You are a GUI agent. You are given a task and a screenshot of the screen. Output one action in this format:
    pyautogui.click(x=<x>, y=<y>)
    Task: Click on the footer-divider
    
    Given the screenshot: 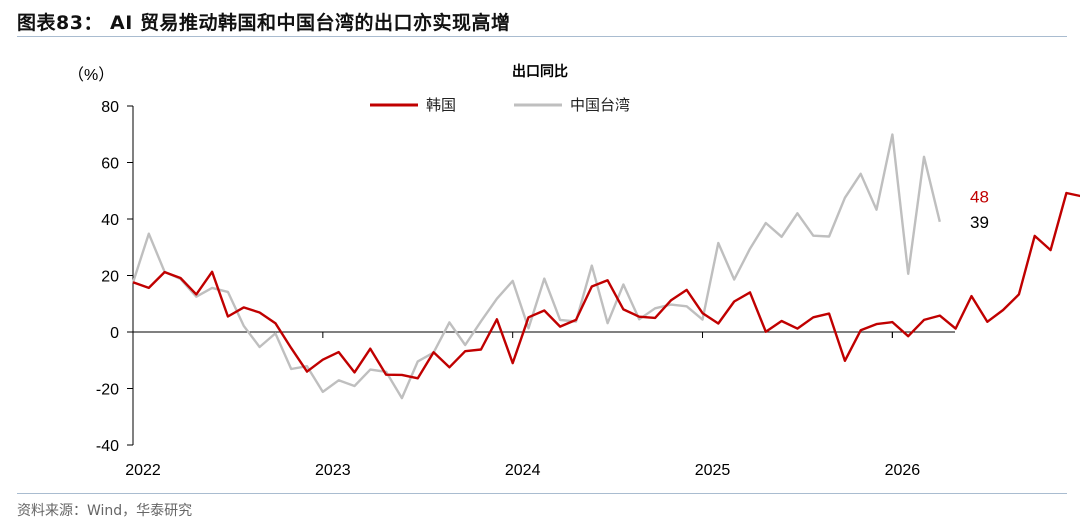 What is the action you would take?
    pyautogui.click(x=542, y=493)
    